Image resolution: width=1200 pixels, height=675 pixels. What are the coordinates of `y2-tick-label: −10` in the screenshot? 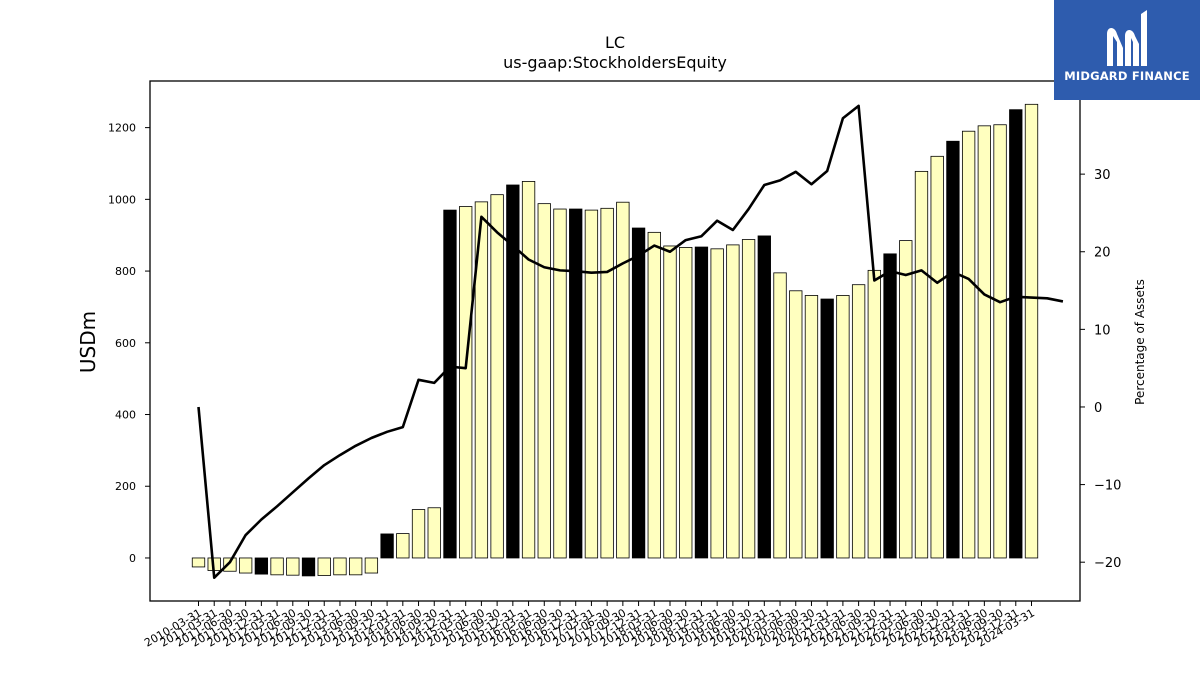 It's located at (1107, 486).